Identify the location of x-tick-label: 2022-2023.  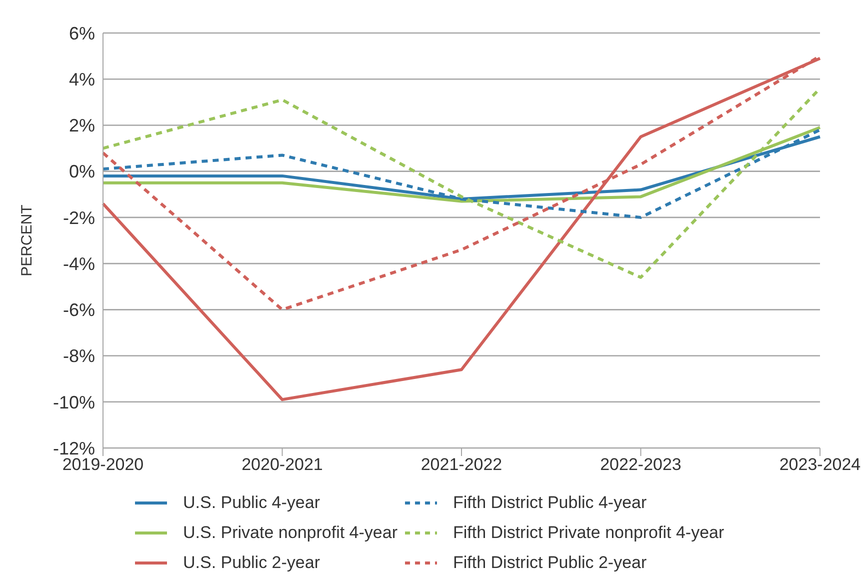
(641, 464).